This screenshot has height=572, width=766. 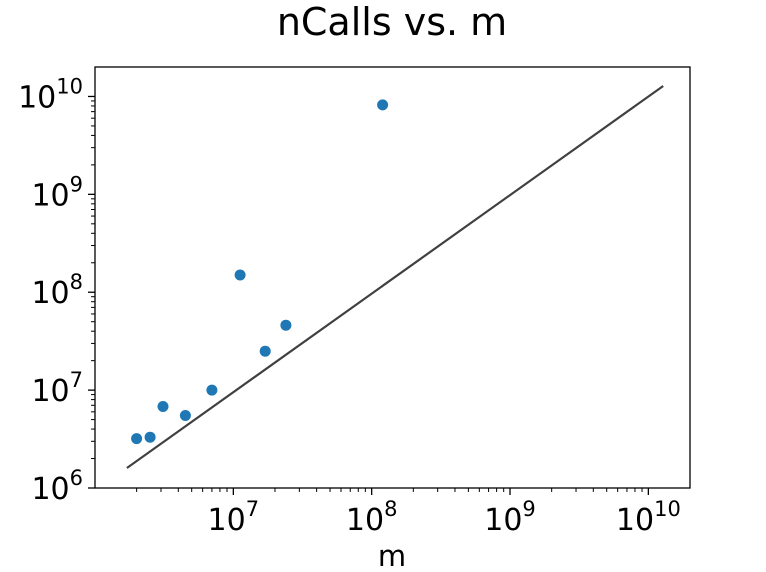 I want to click on x-tick-label: 10⁷, so click(x=234, y=517).